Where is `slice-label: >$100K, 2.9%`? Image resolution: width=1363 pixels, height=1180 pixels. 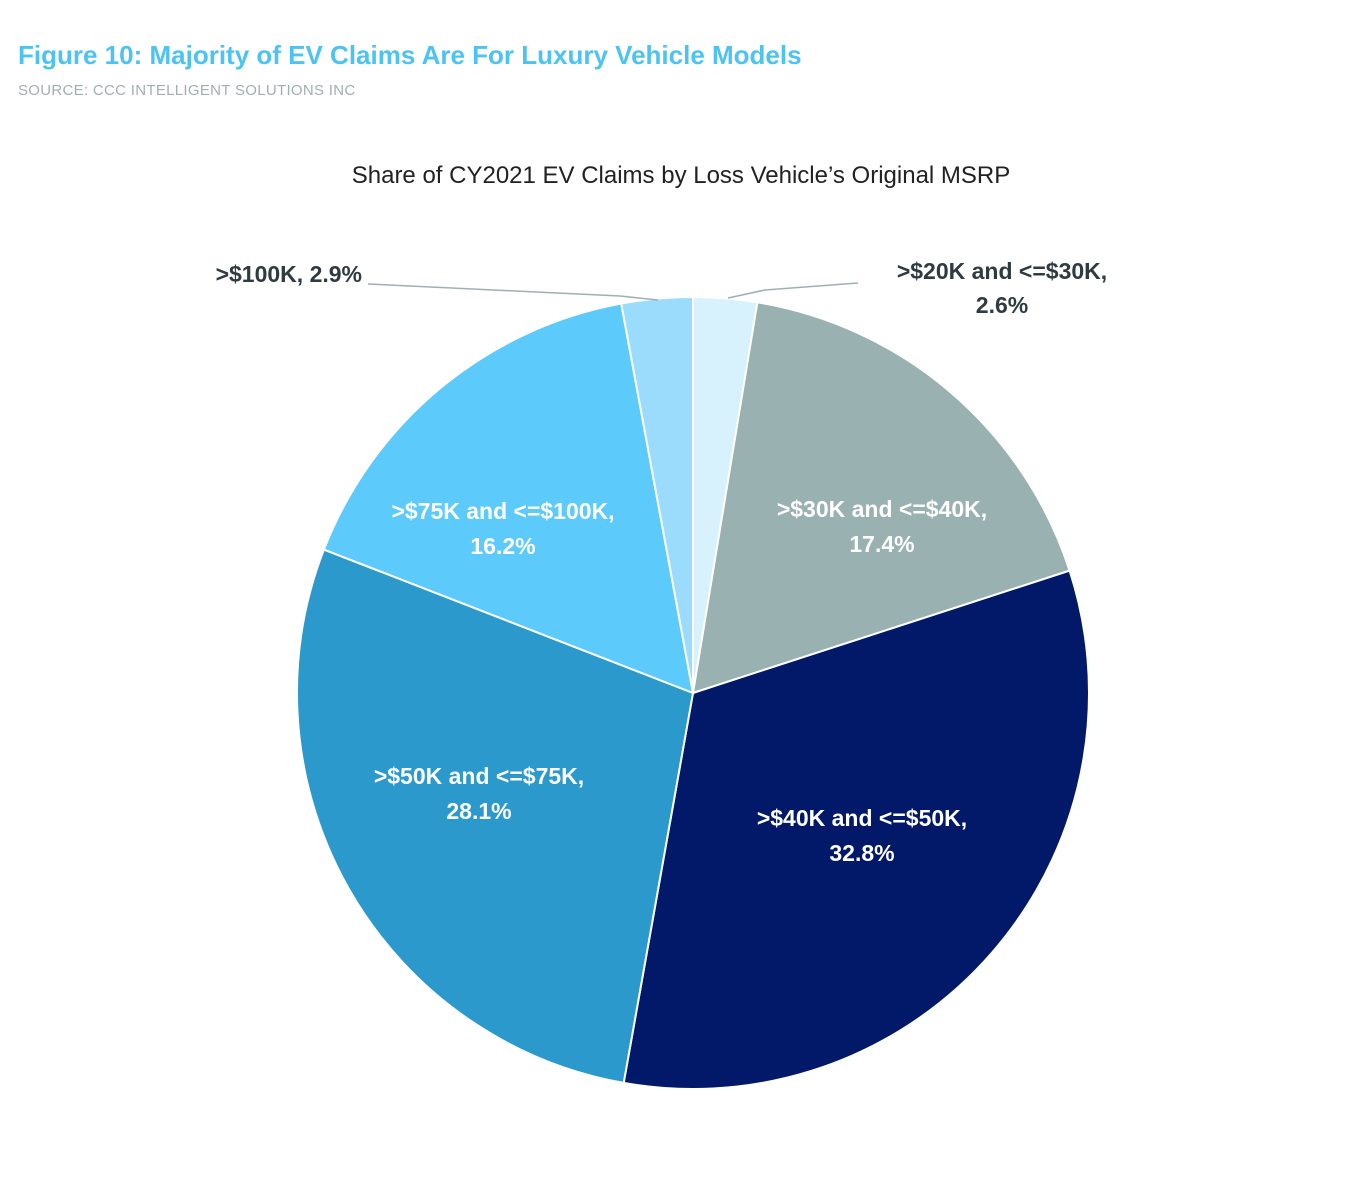
slice-label: >$100K, 2.9% is located at coordinates (289, 274).